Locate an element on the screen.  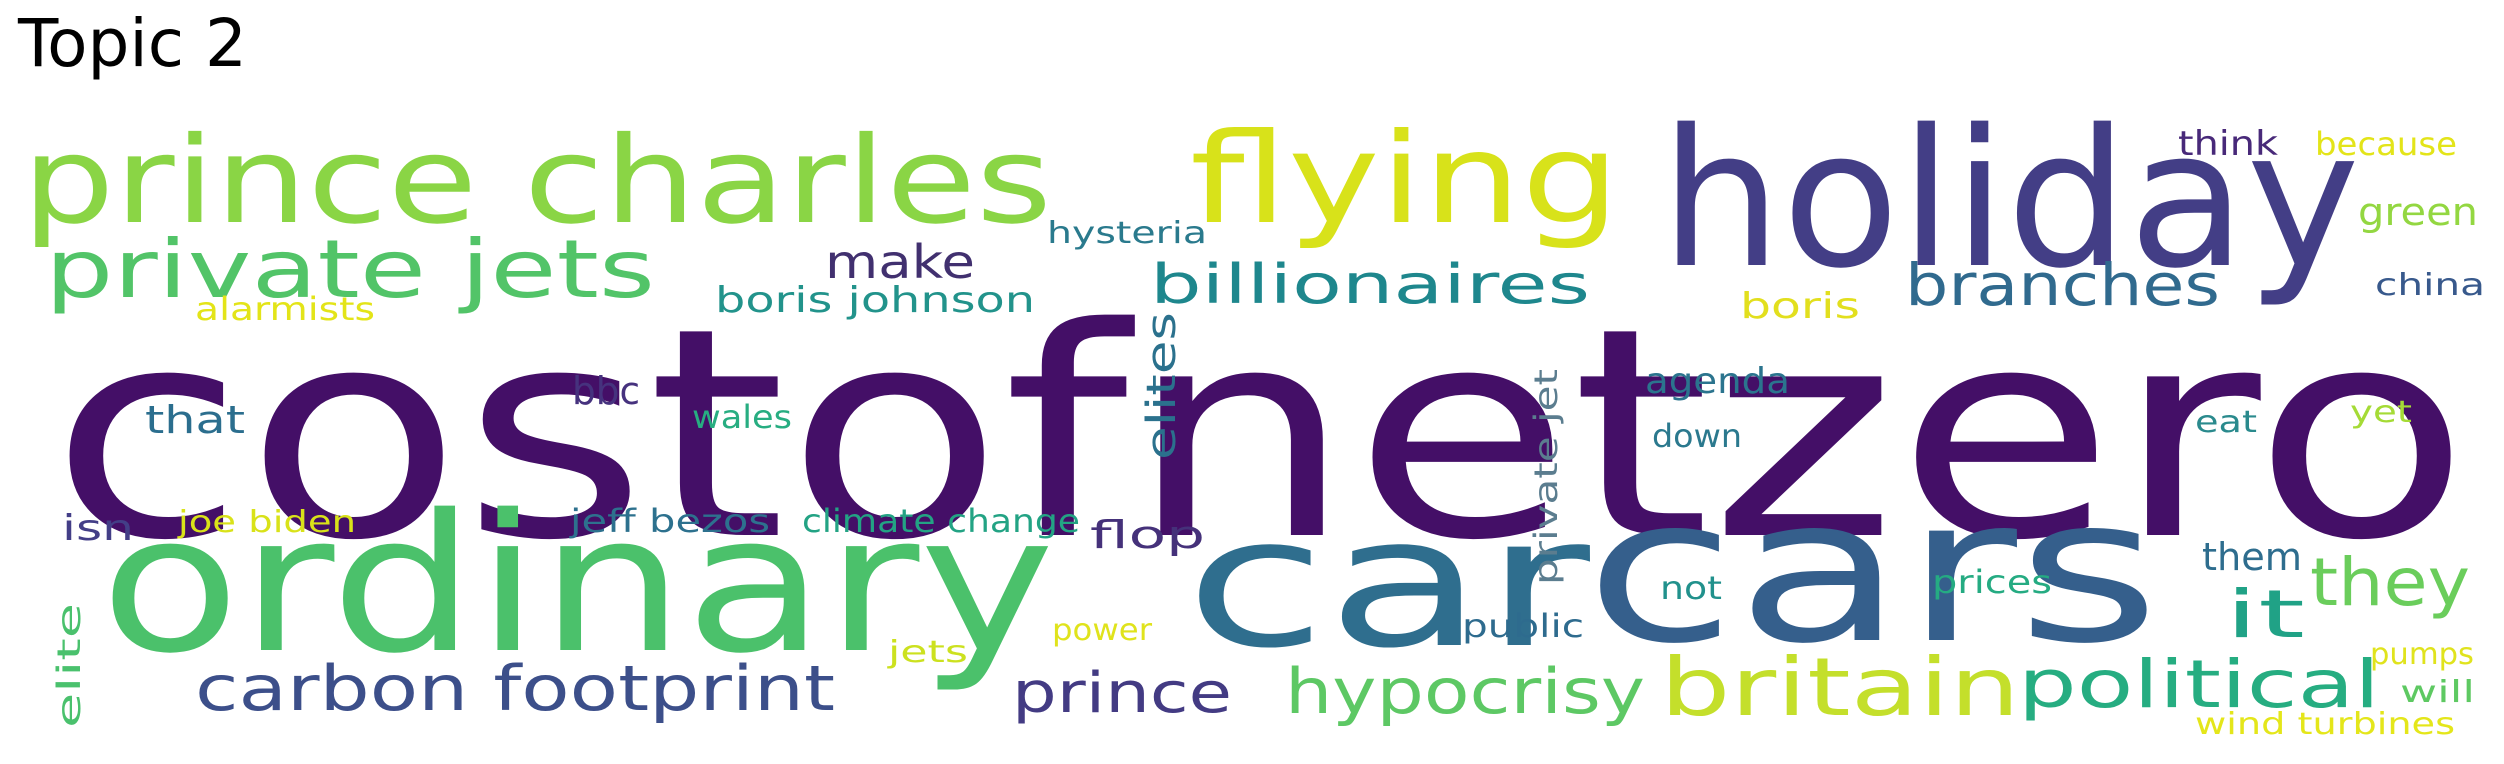
word-elites: elites is located at coordinates (1162, 386).